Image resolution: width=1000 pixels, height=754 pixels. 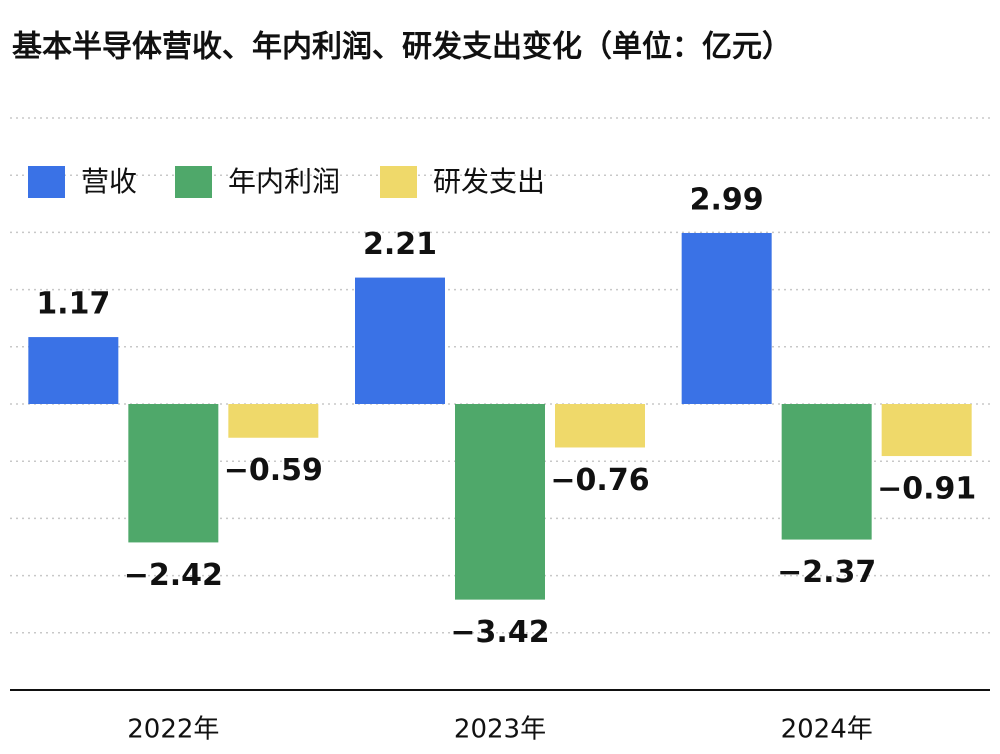 What do you see at coordinates (400, 244) in the screenshot?
I see `value-label: 2.21` at bounding box center [400, 244].